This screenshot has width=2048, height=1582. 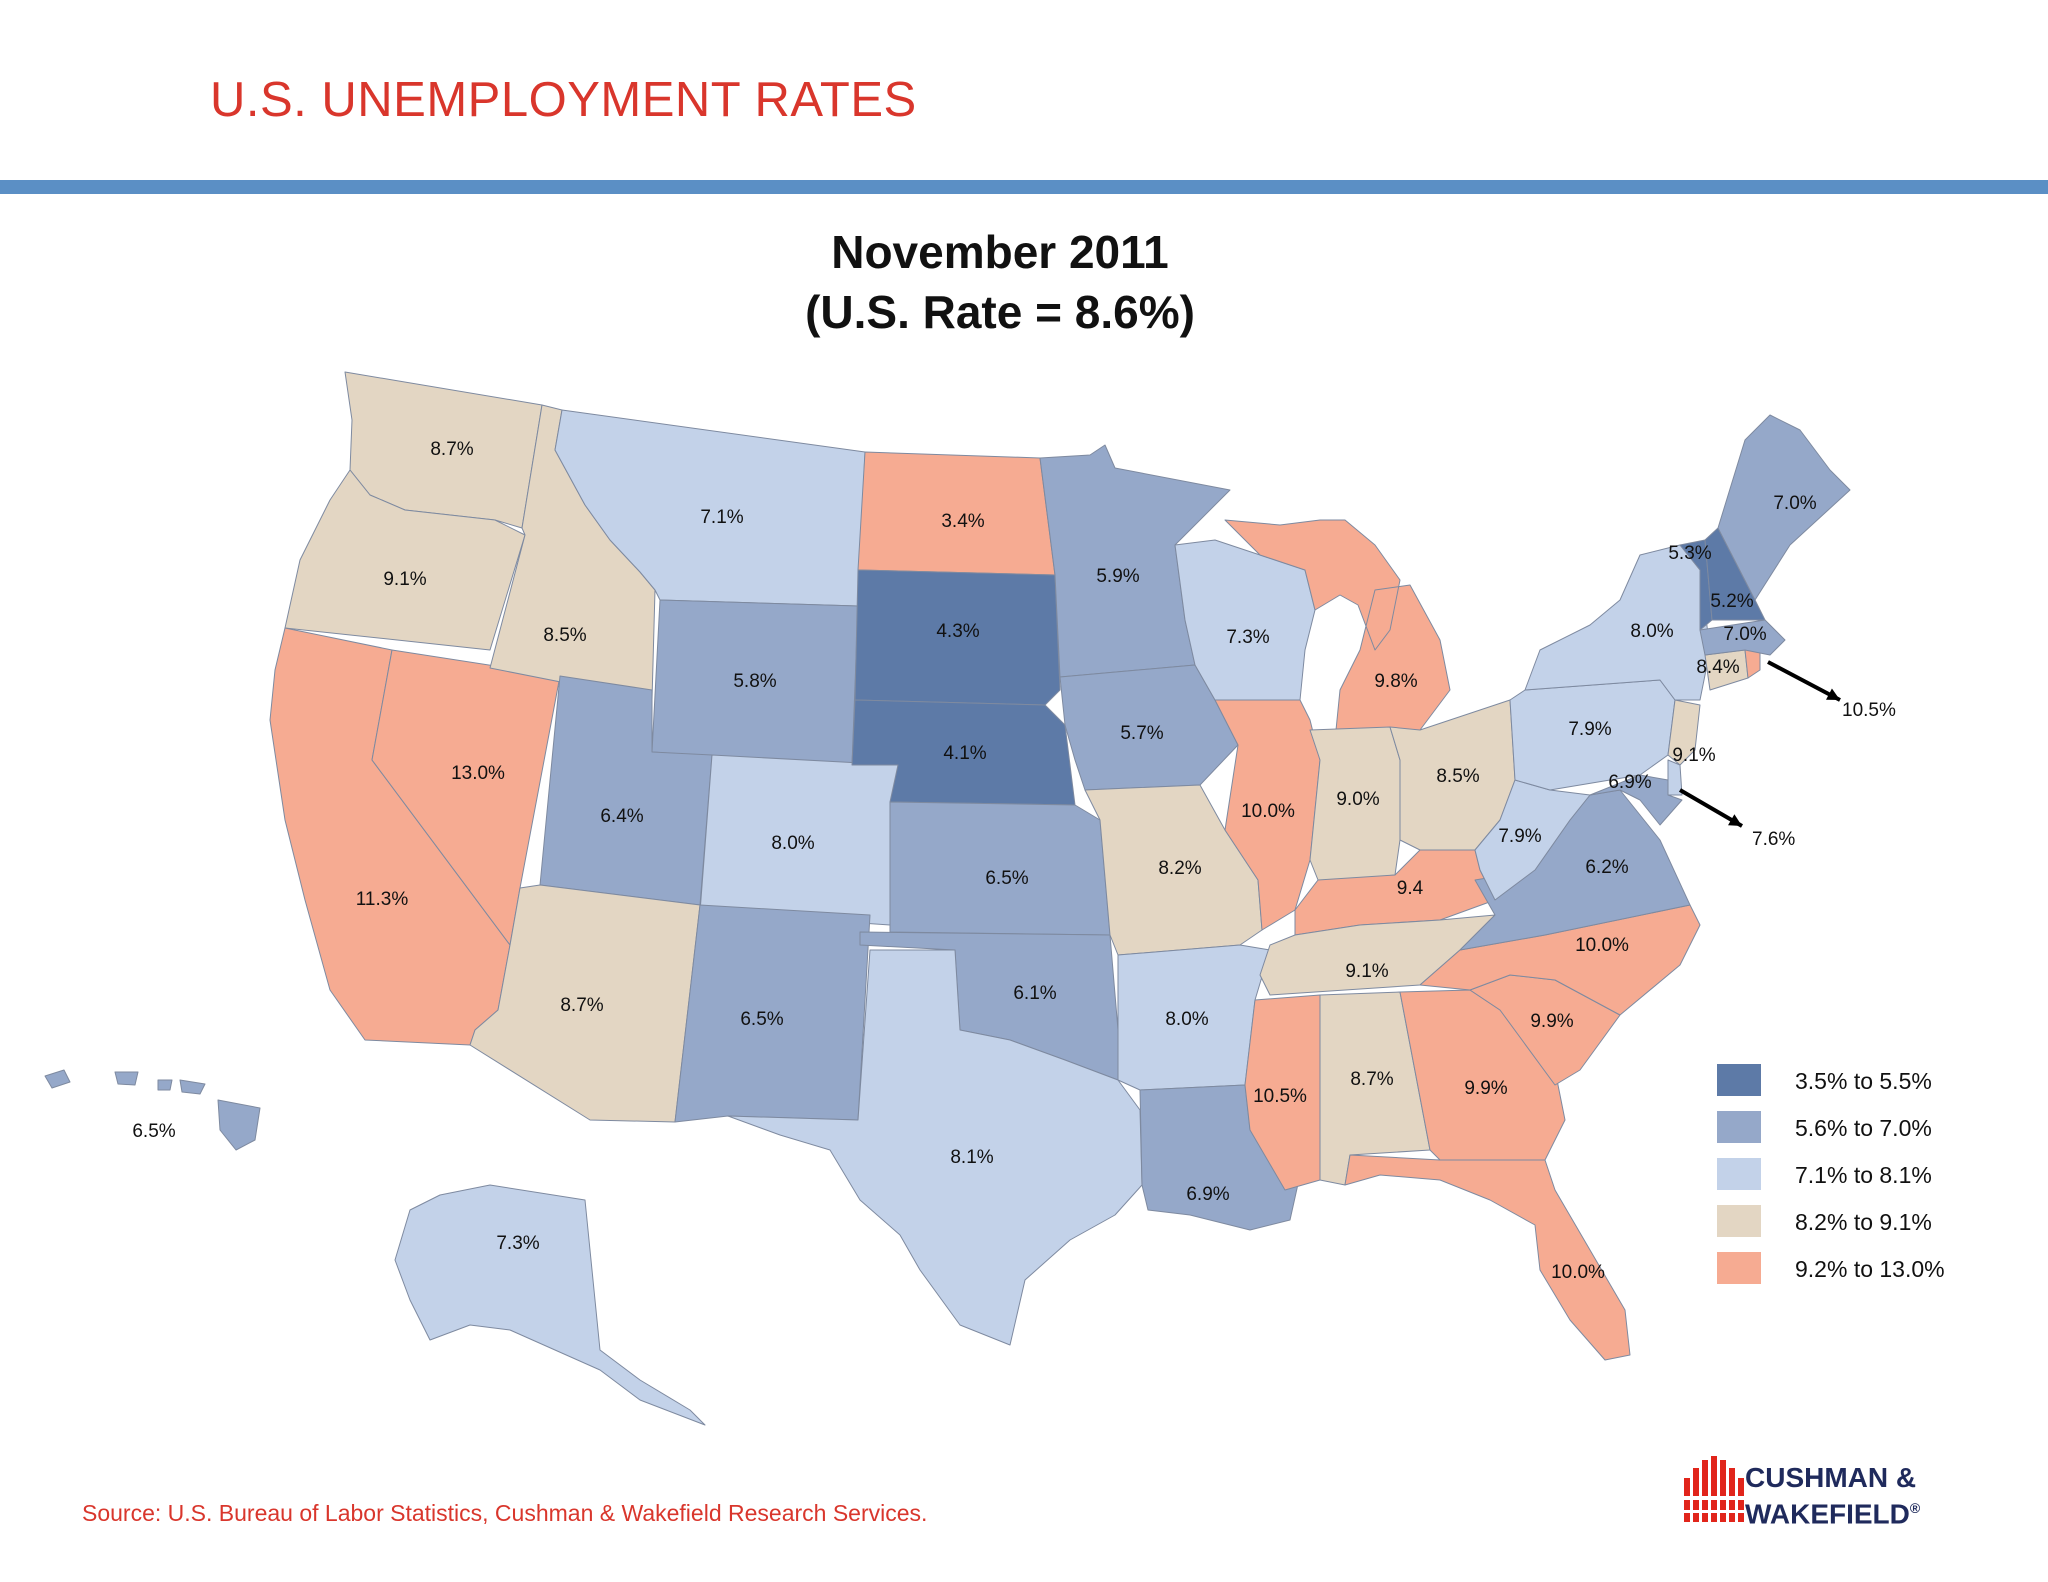 I want to click on state-label-md: 6.9%, so click(x=1629, y=782).